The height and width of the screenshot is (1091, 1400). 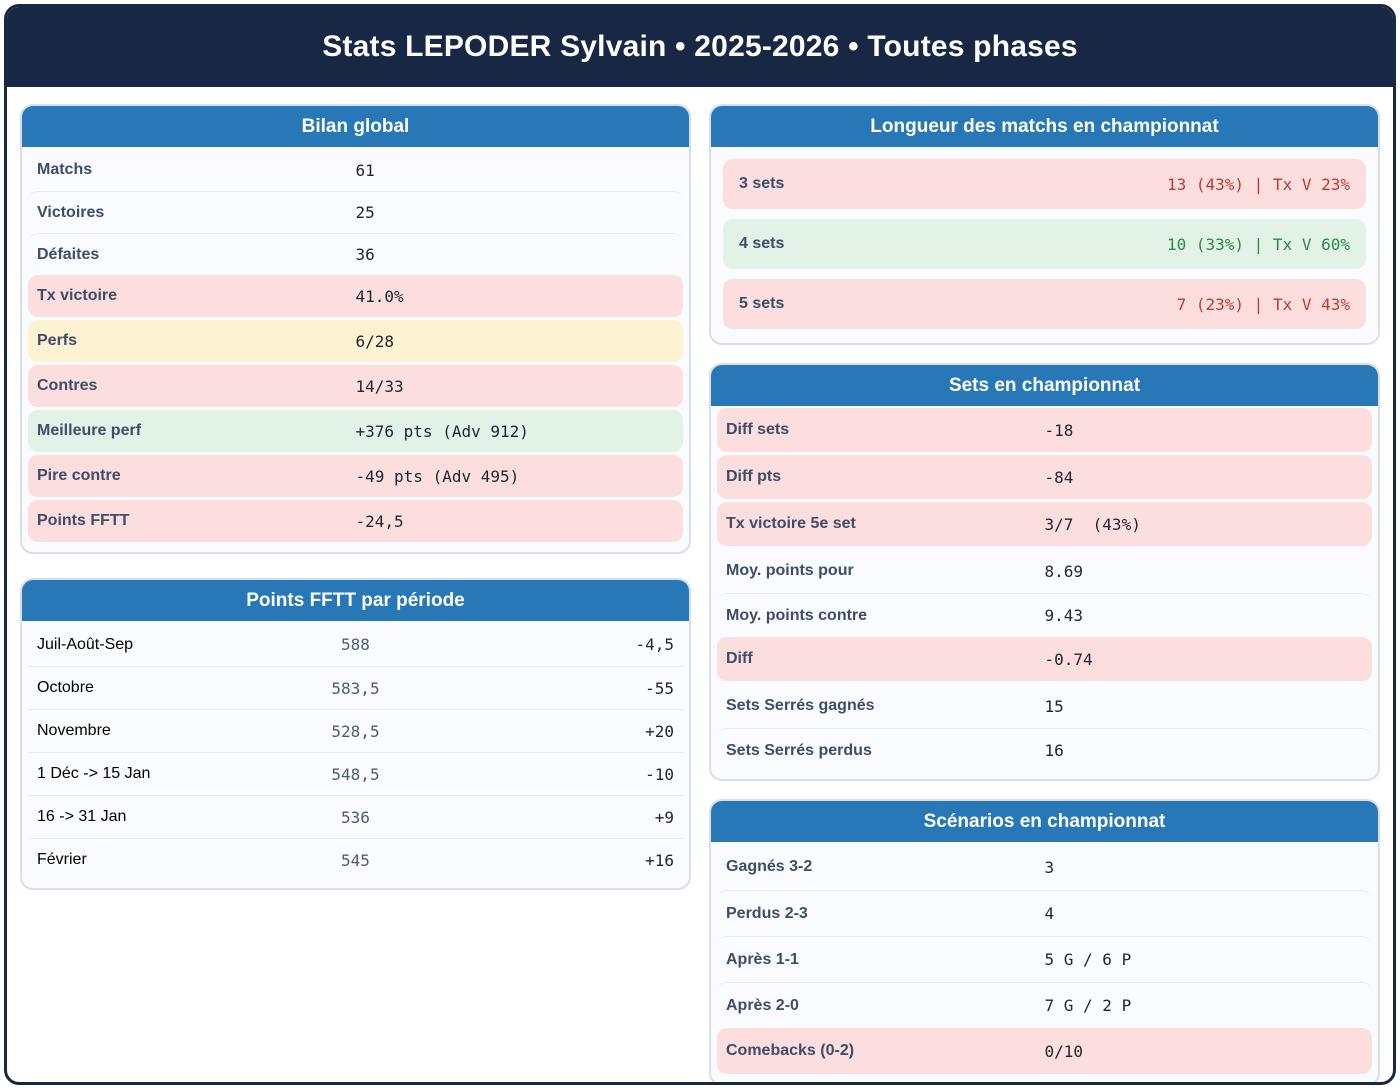 I want to click on length-value: 7 (23%) | Tx V 43%, so click(x=1263, y=304).